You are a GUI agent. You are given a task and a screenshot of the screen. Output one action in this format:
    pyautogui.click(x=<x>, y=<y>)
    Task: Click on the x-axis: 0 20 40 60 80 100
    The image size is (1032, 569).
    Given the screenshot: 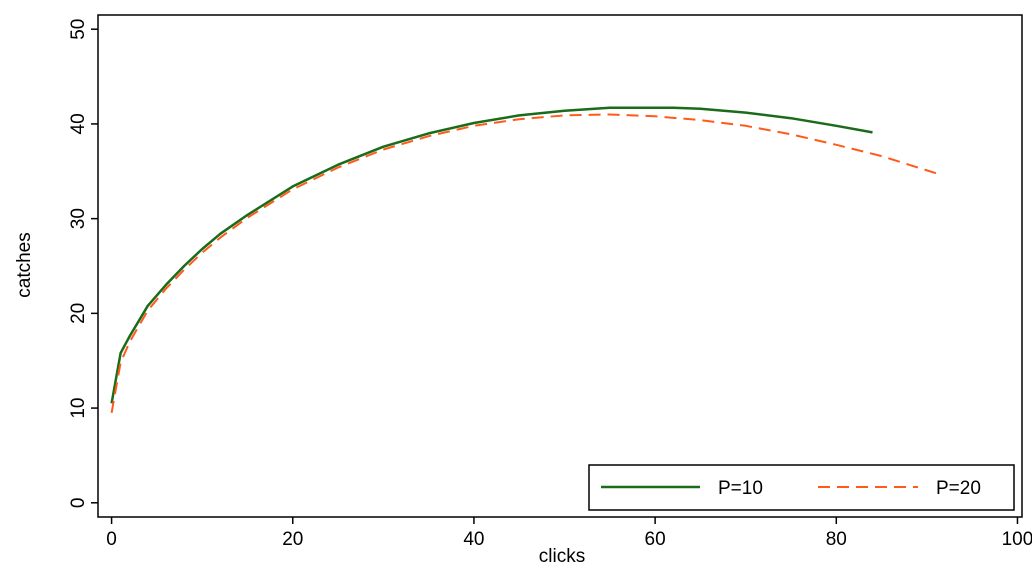 What is the action you would take?
    pyautogui.click(x=569, y=533)
    